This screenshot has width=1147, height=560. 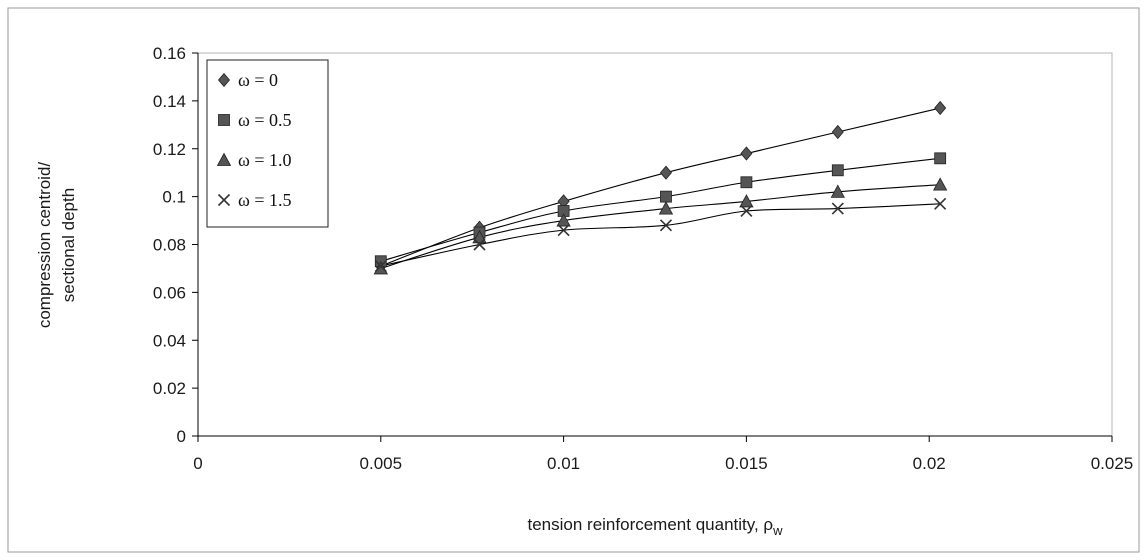 I want to click on legend-label-3: ω = 1.0, so click(x=265, y=160).